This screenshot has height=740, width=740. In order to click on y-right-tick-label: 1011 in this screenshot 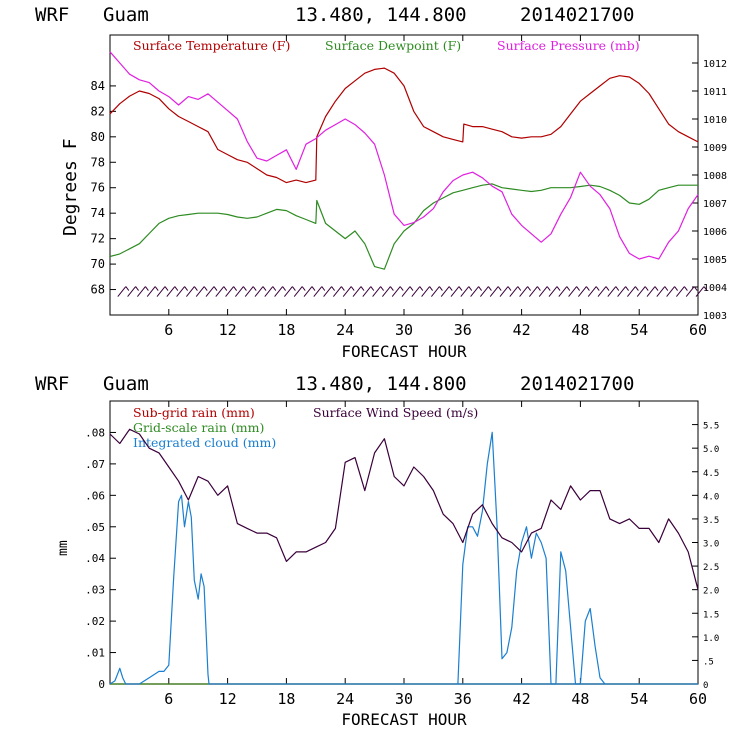, I will do `click(715, 92)`.